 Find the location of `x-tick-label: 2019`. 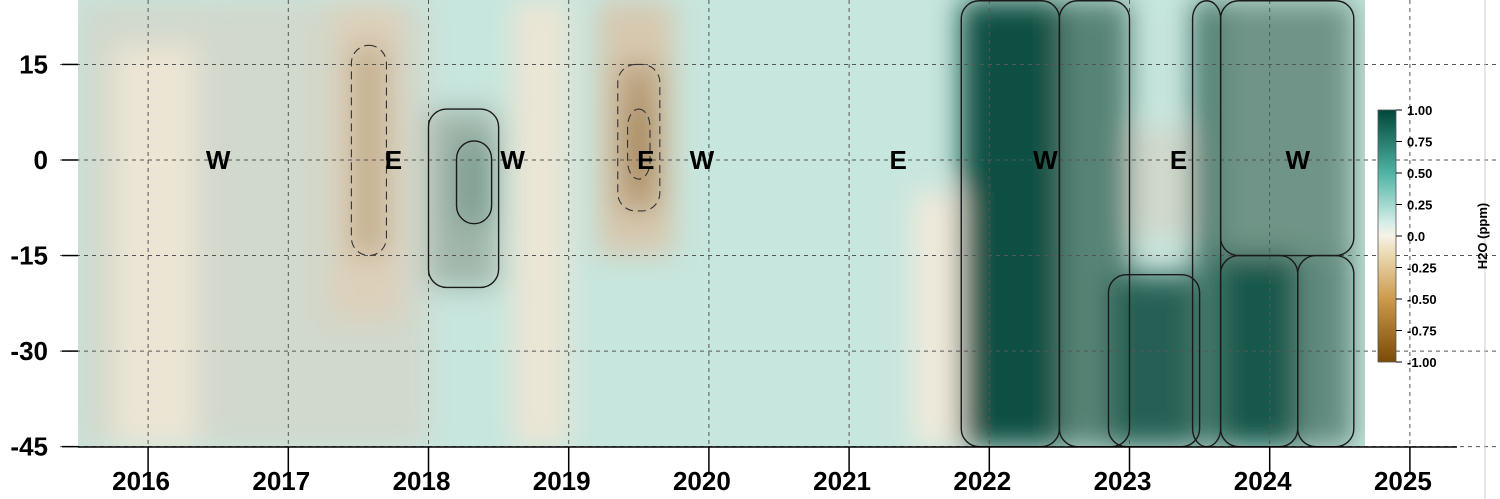

x-tick-label: 2019 is located at coordinates (562, 481).